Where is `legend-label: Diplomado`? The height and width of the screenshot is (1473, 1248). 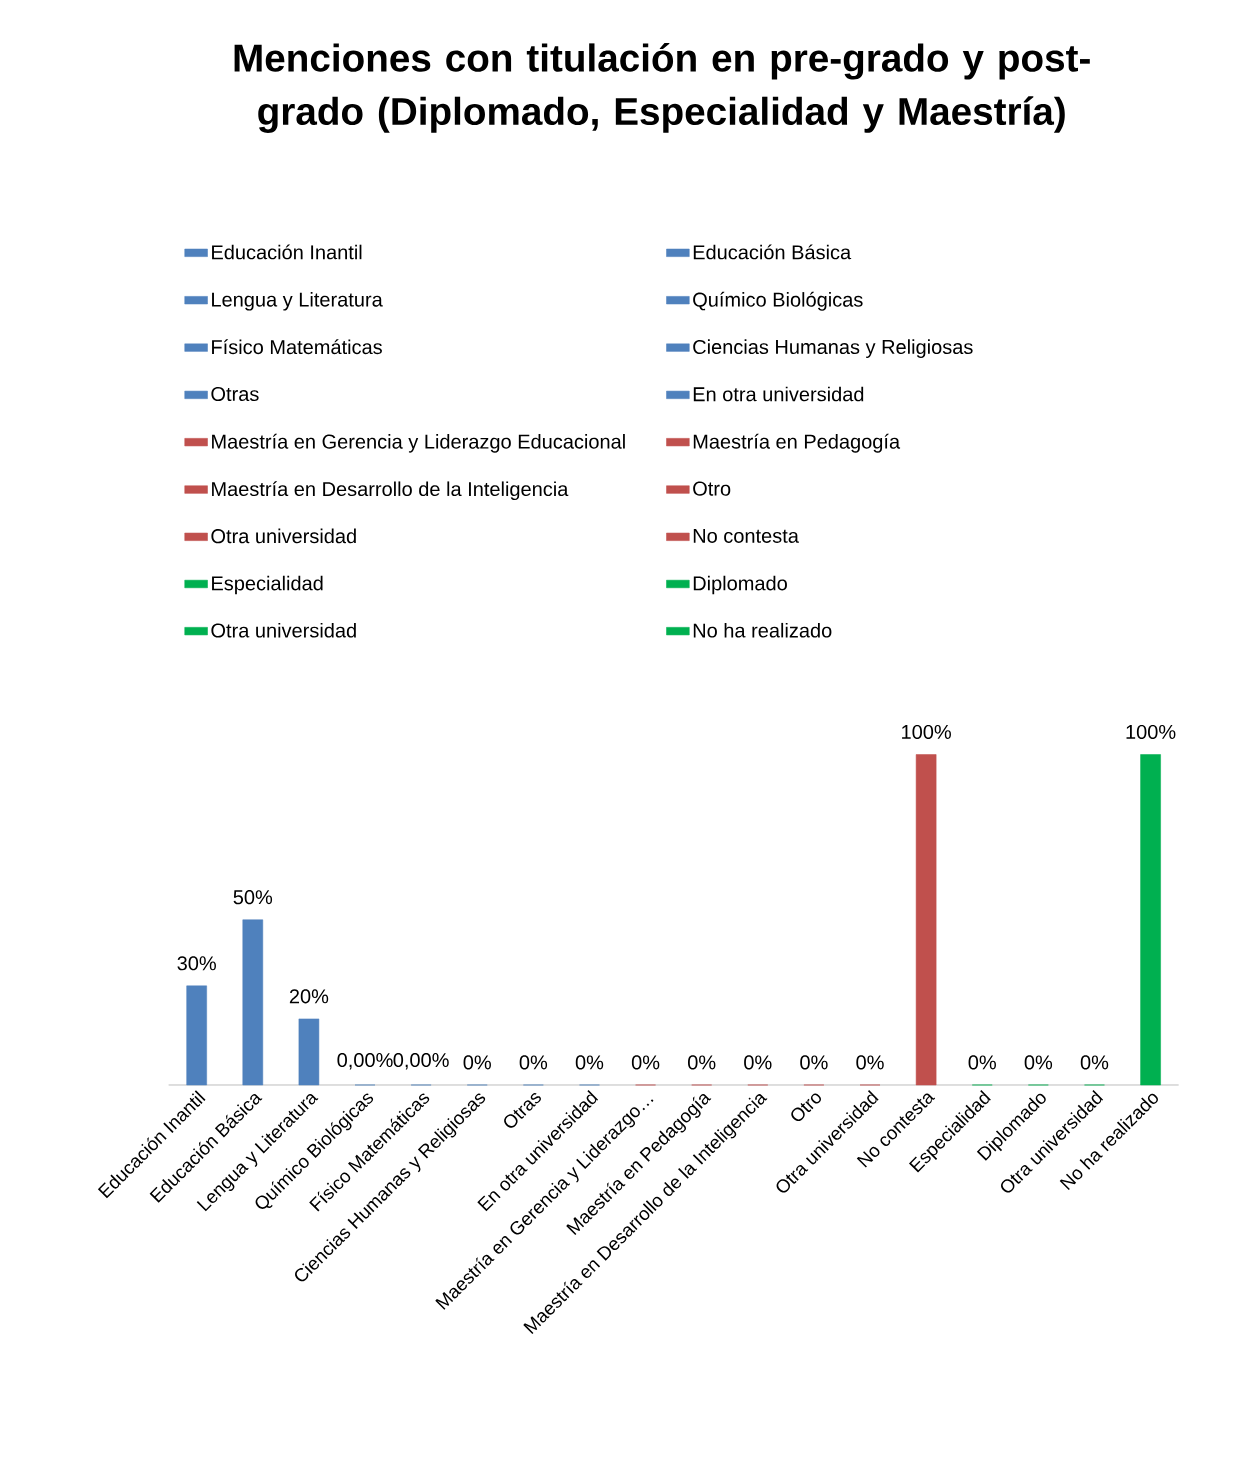 legend-label: Diplomado is located at coordinates (740, 585).